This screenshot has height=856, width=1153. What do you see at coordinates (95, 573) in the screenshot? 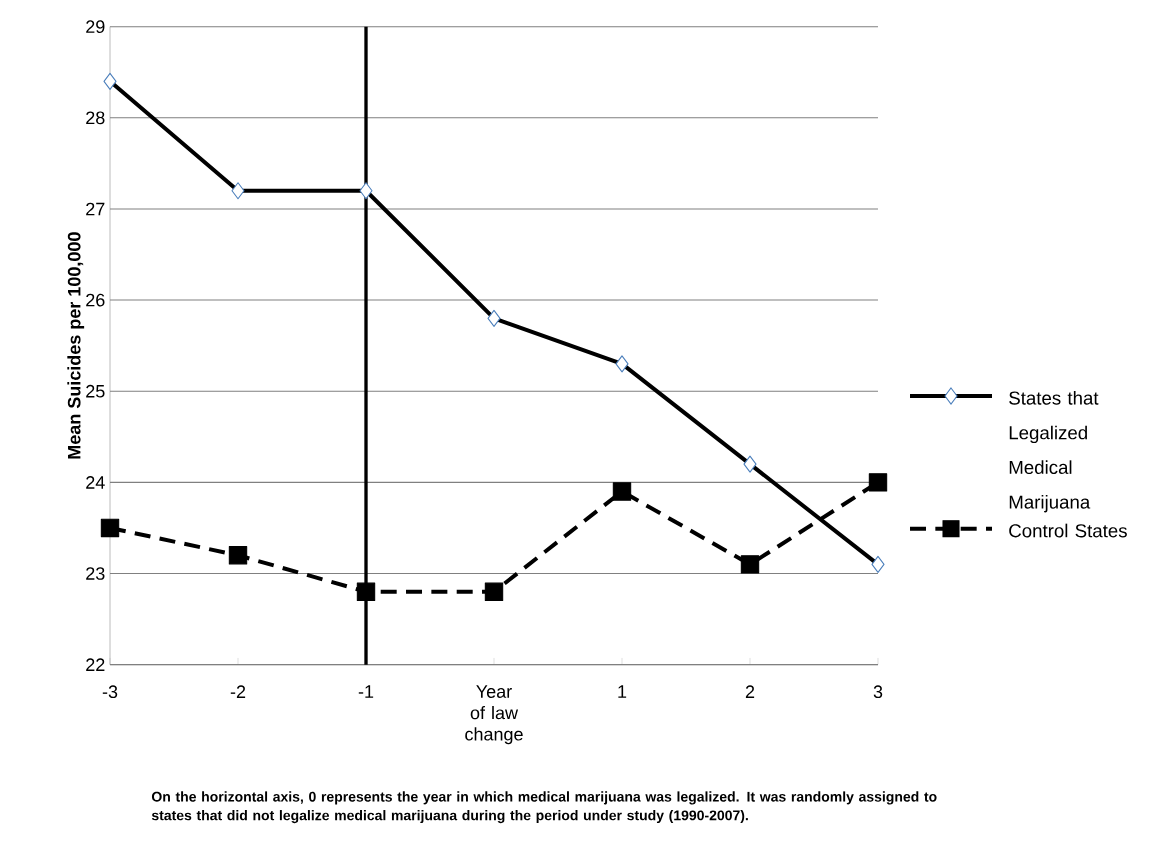
I see `y-tick-label: 23` at bounding box center [95, 573].